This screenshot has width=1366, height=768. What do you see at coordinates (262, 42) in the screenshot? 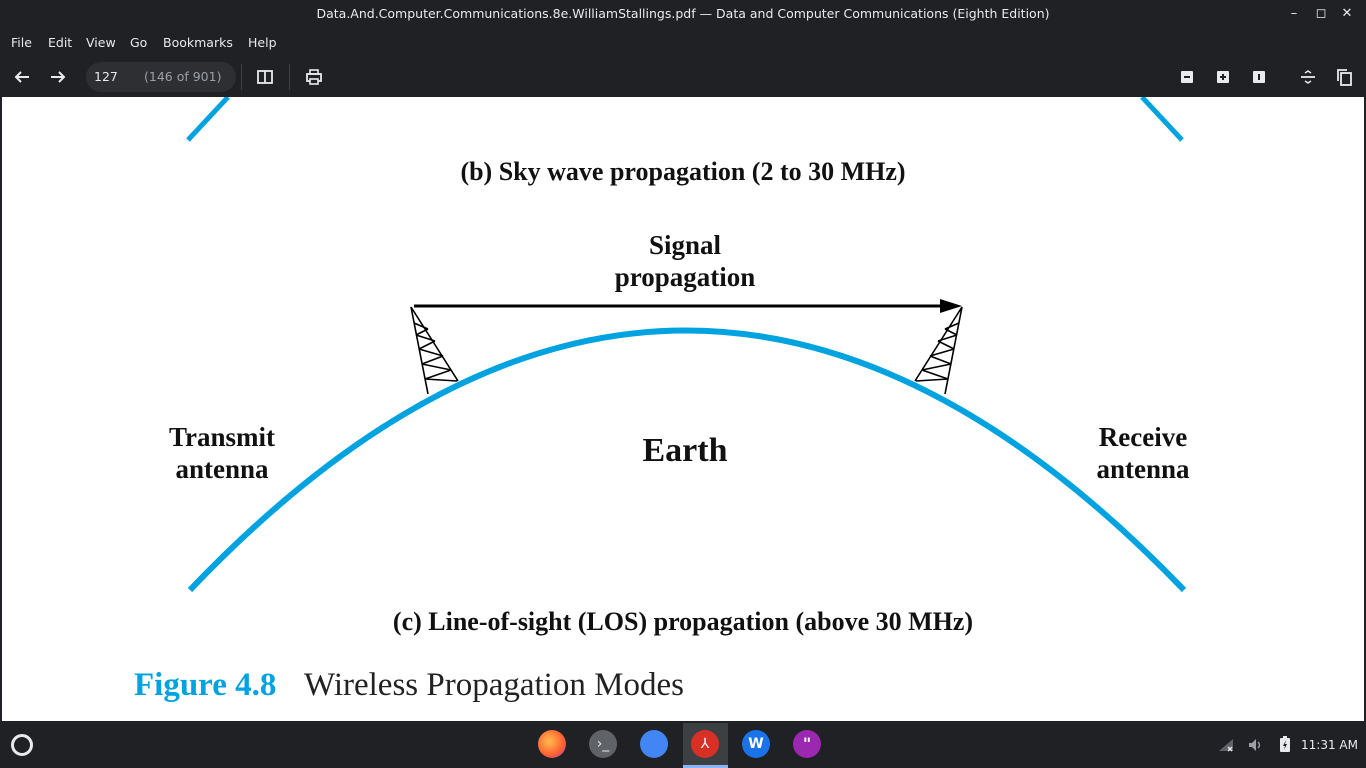
I see `menu-help: Help` at bounding box center [262, 42].